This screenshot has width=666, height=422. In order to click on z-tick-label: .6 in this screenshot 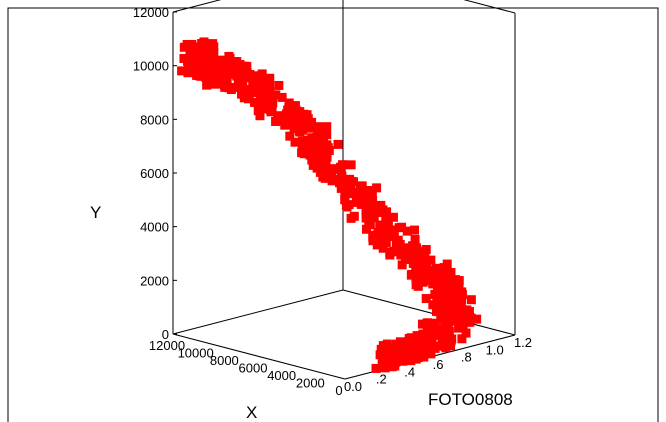, I will do `click(438, 364)`.